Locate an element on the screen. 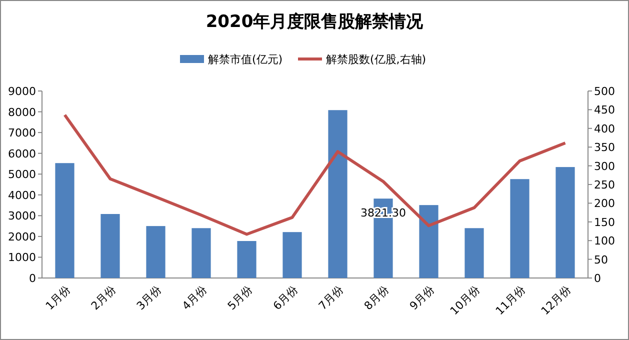  y2-tick-label: 0 is located at coordinates (597, 278).